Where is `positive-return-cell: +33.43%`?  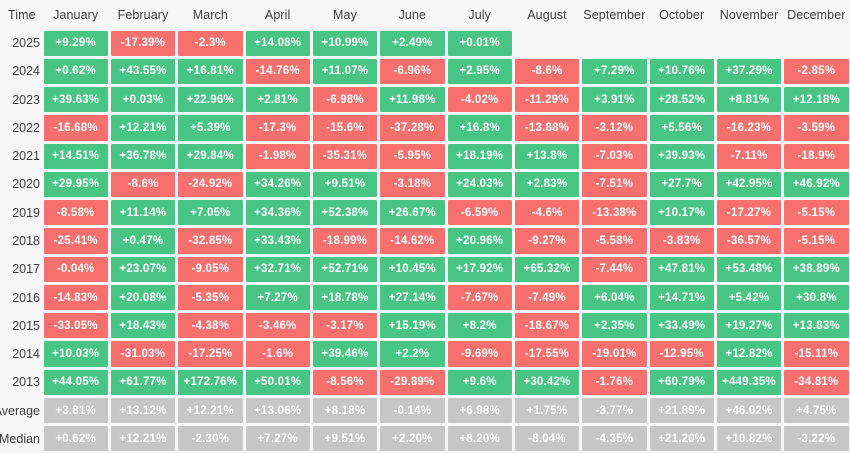
positive-return-cell: +33.43% is located at coordinates (277, 241).